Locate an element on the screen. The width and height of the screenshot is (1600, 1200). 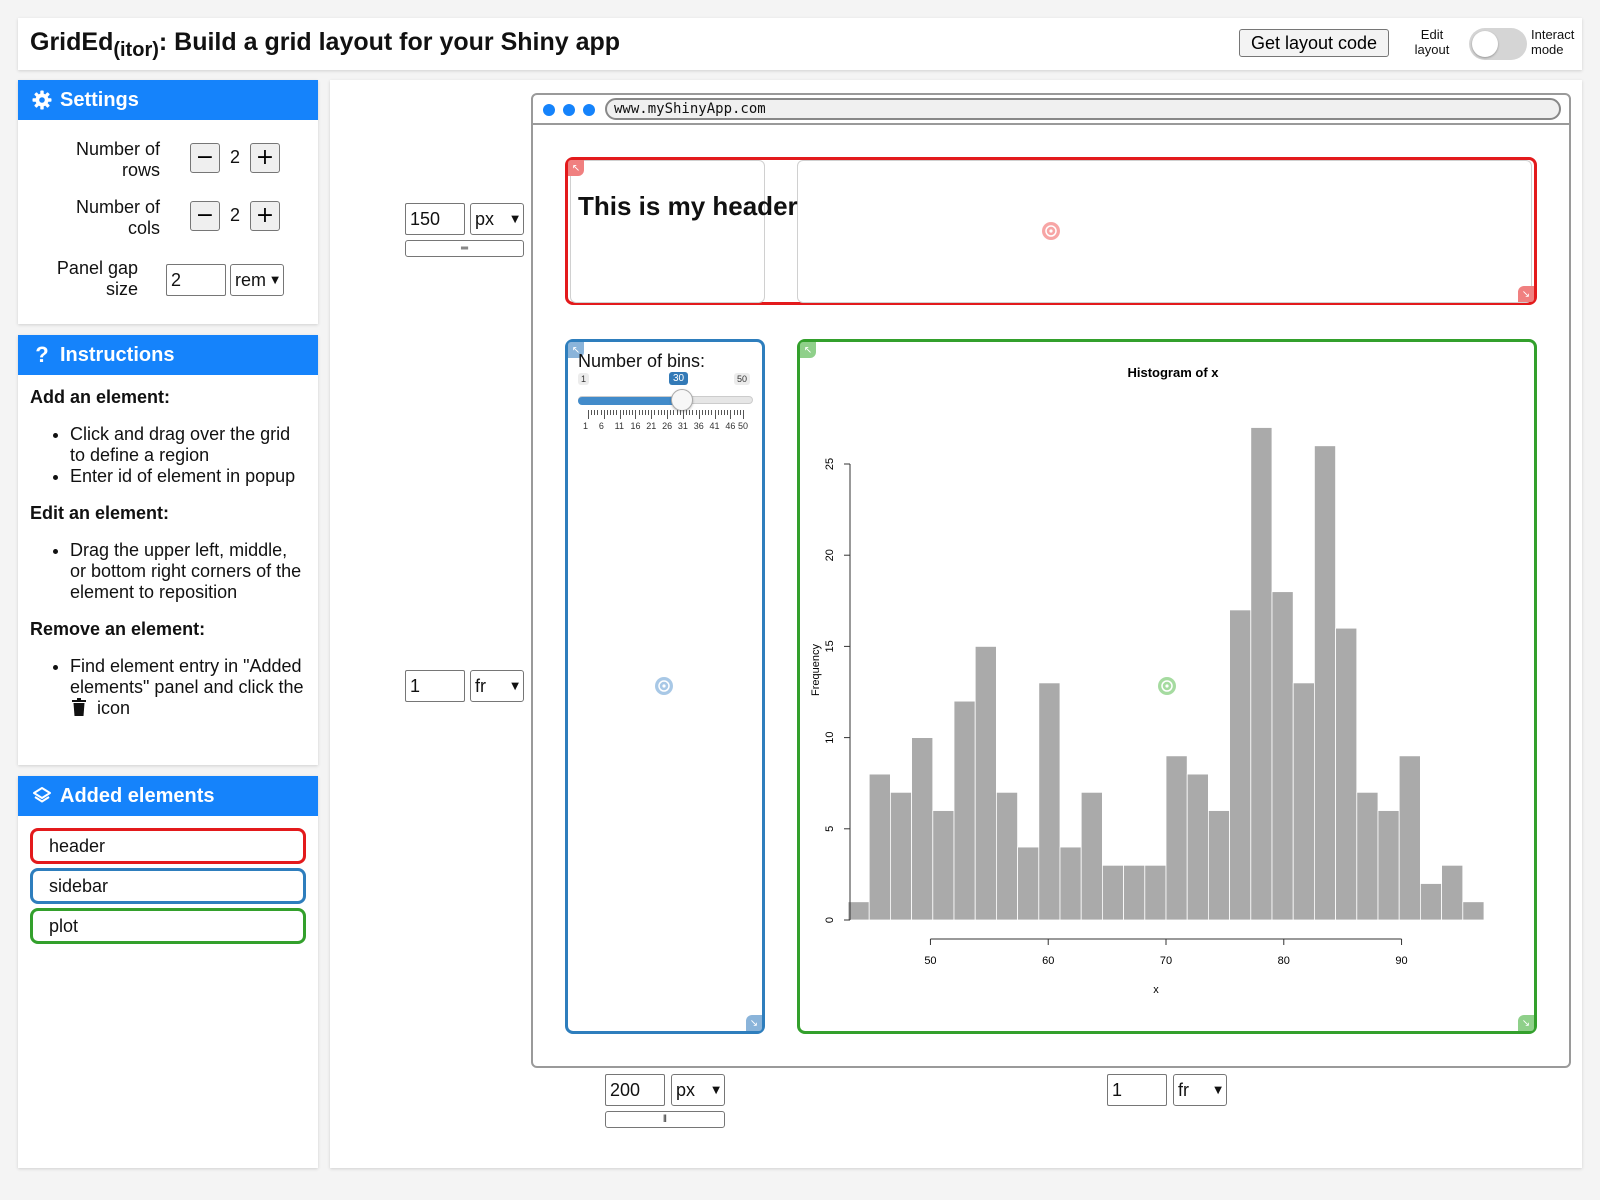
col1-unit-select: px ▼ is located at coordinates (698, 1090).